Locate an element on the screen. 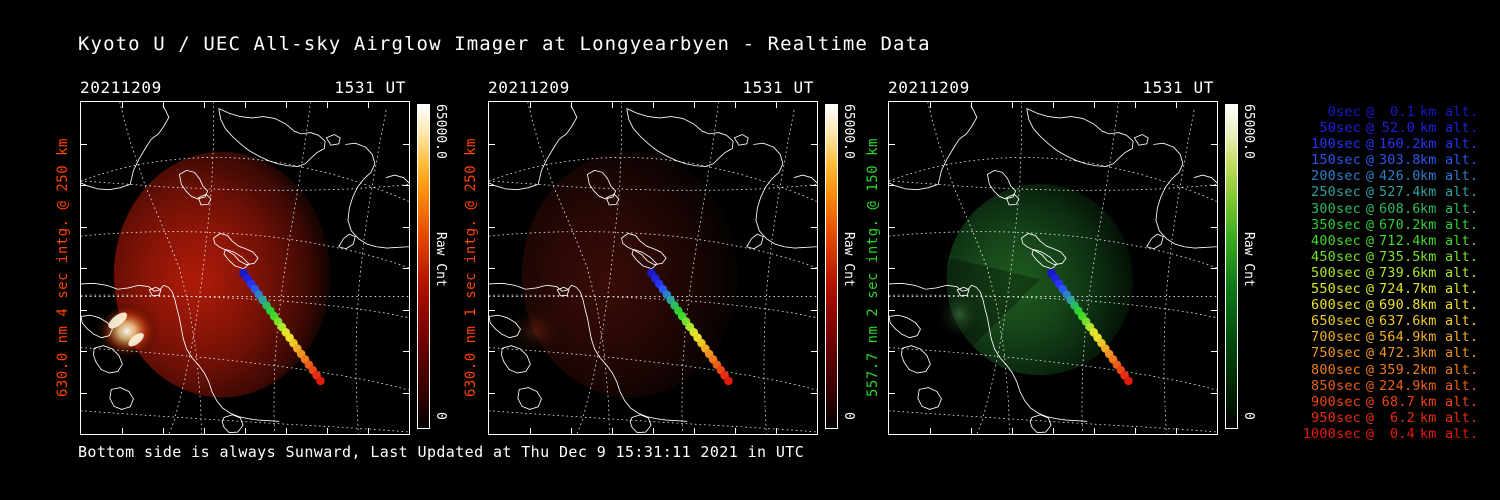 This screenshot has width=1500, height=500. legend-row: 150 sec @303.8km alt. is located at coordinates (1370, 160).